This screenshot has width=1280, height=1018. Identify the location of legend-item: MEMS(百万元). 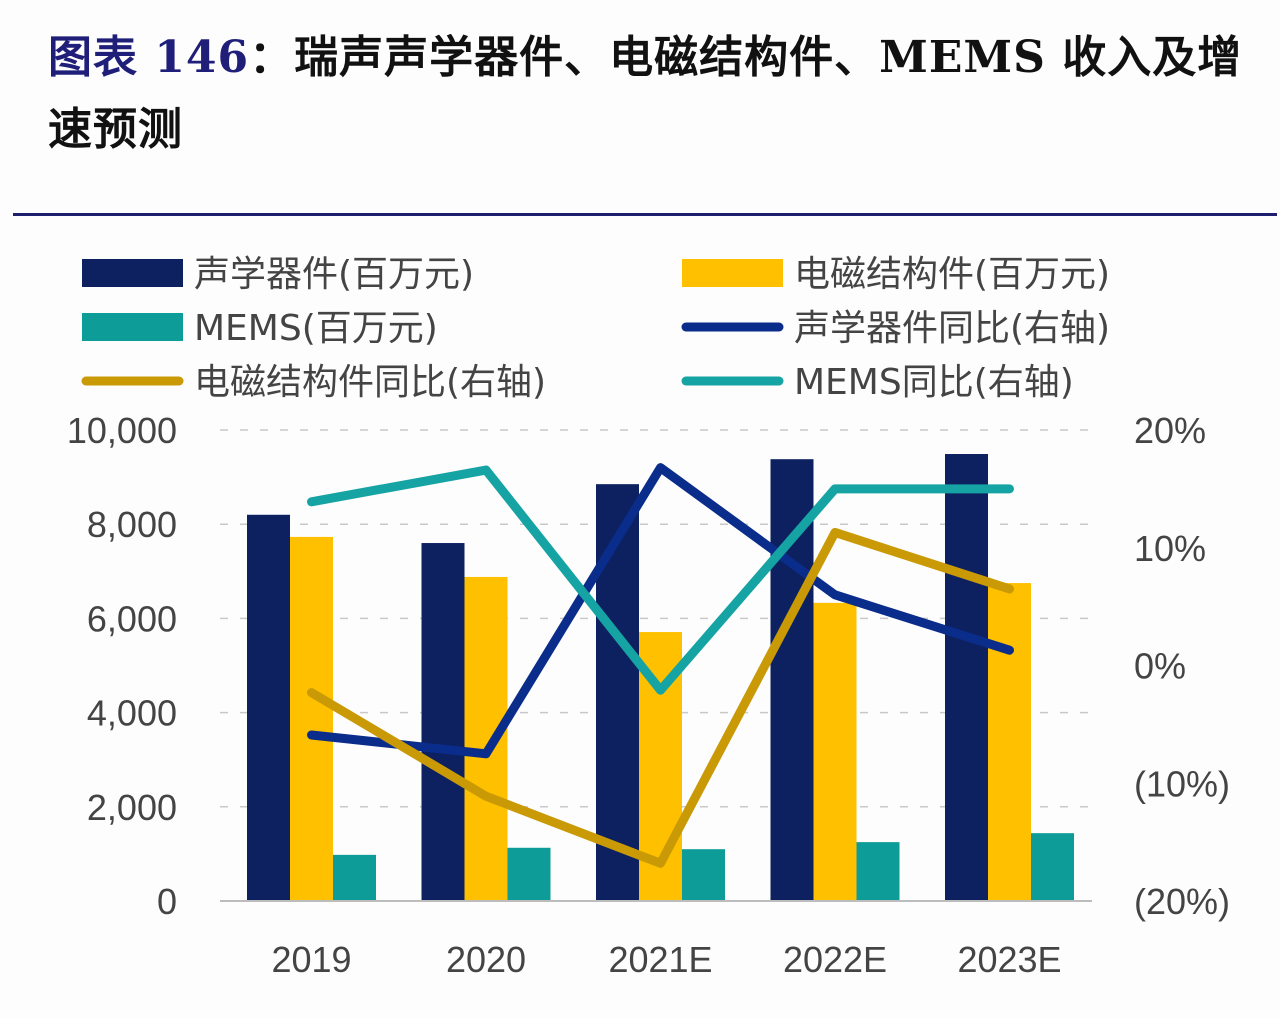
(260, 328).